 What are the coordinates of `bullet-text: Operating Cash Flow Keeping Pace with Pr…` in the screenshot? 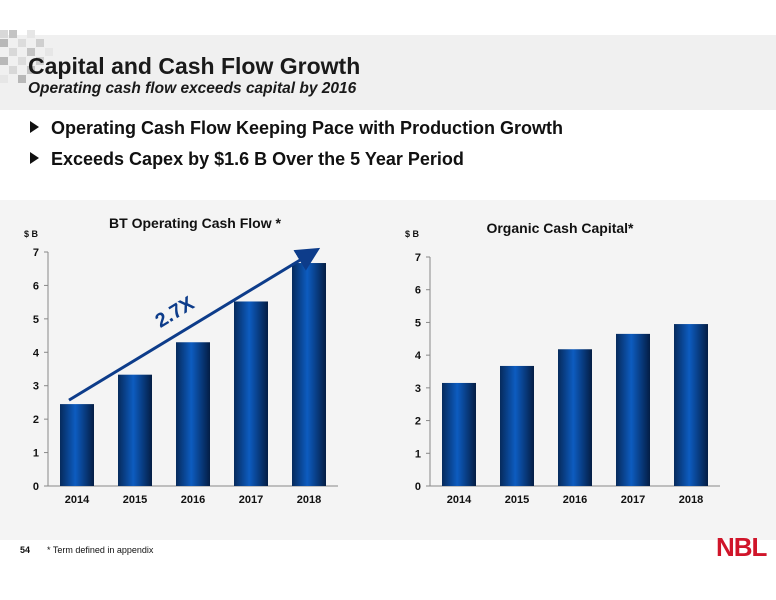 It's located at (307, 128).